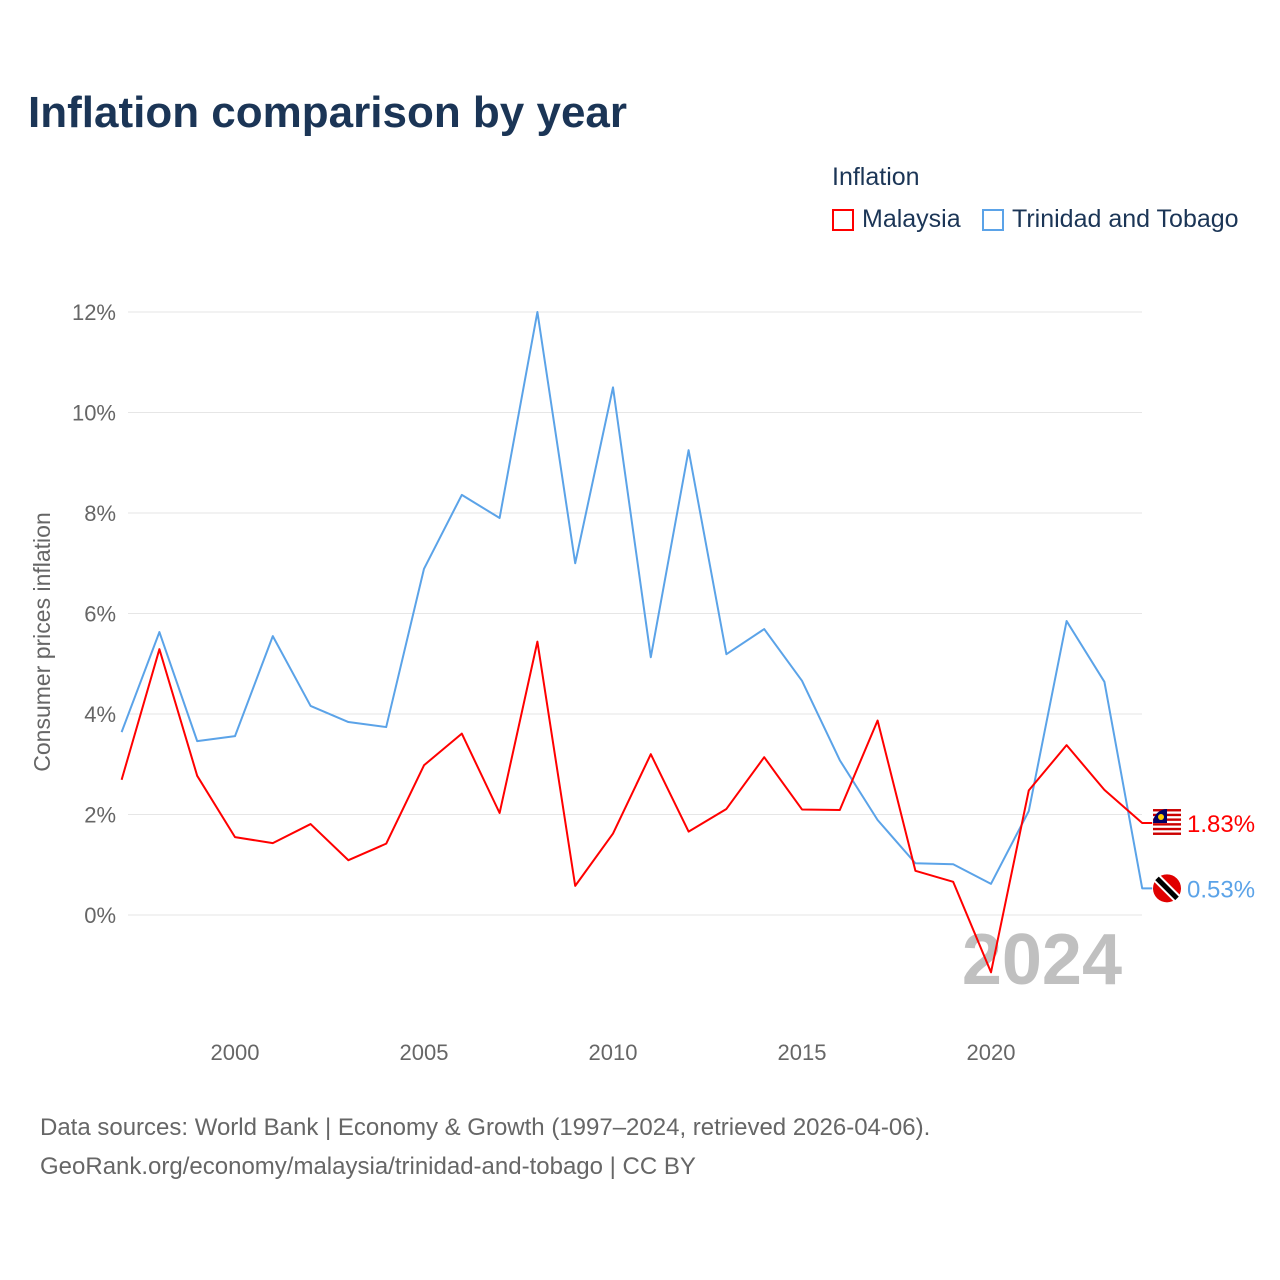 Image resolution: width=1280 pixels, height=1280 pixels. I want to click on legend-title: Inflation, so click(876, 177).